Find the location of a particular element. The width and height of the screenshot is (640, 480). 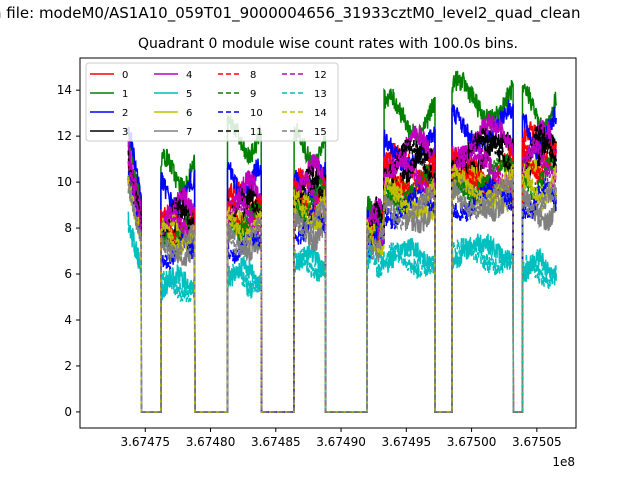

x-tick-label: 3.67490 is located at coordinates (341, 442).